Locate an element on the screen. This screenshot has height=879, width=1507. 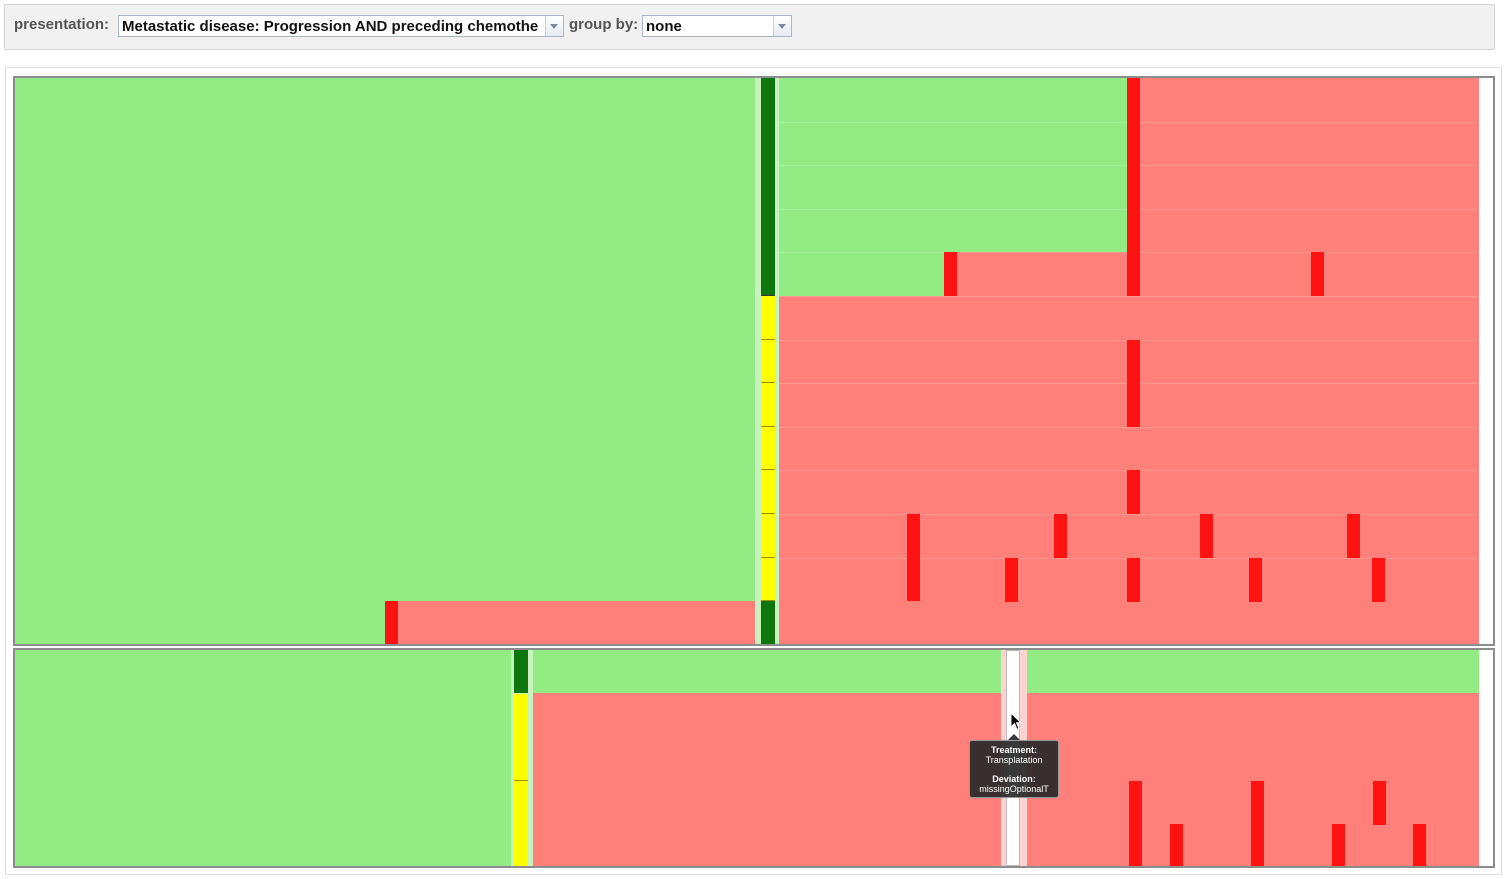
group-by-label: group by: is located at coordinates (604, 24).